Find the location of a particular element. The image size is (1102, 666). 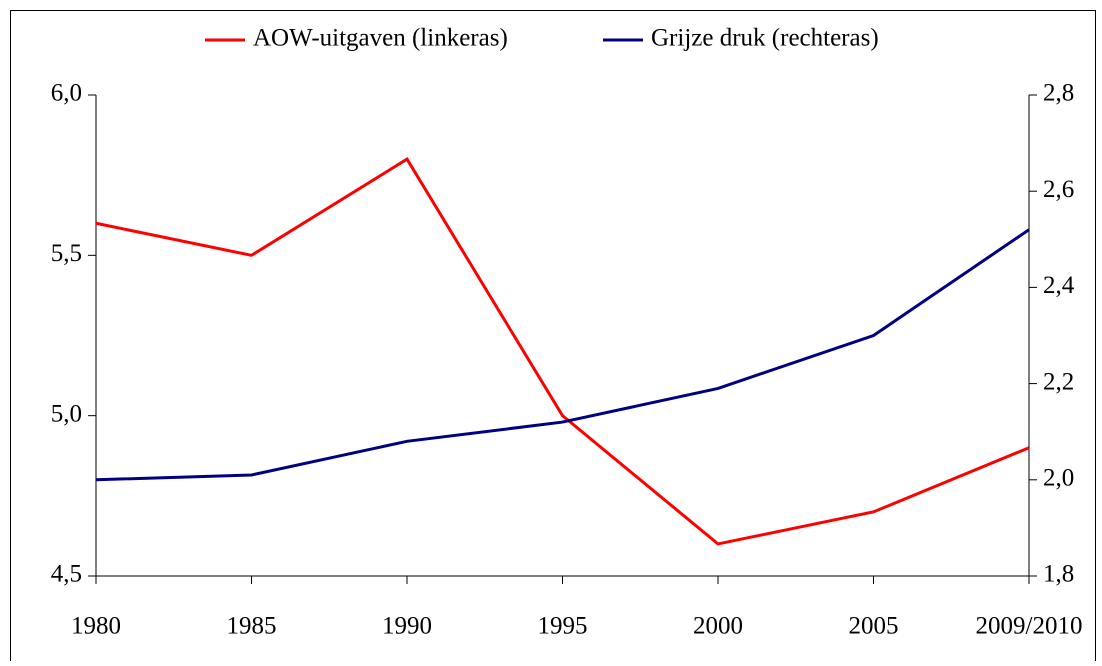

y-tick-label: 5,5 is located at coordinates (66, 253).